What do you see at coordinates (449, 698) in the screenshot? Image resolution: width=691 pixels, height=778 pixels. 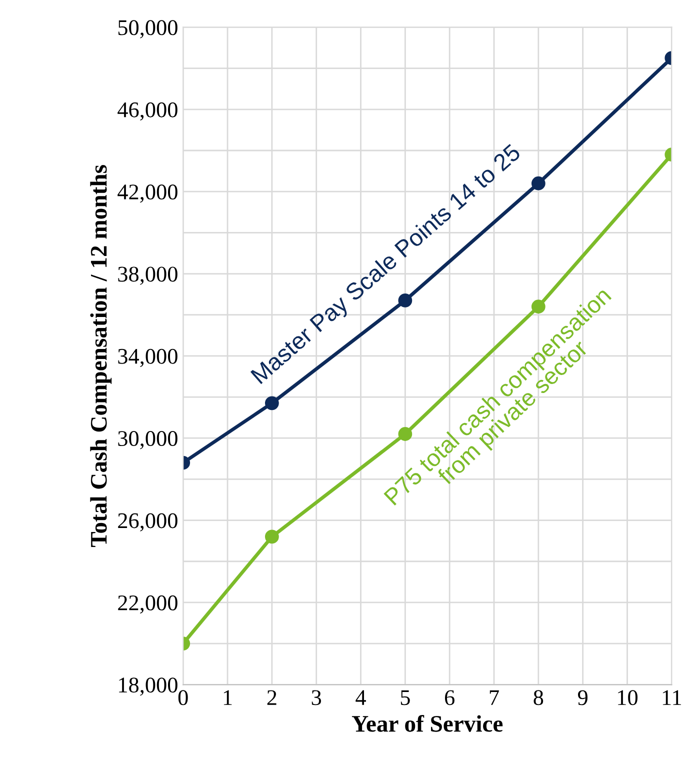 I see `x-tick-label: 6` at bounding box center [449, 698].